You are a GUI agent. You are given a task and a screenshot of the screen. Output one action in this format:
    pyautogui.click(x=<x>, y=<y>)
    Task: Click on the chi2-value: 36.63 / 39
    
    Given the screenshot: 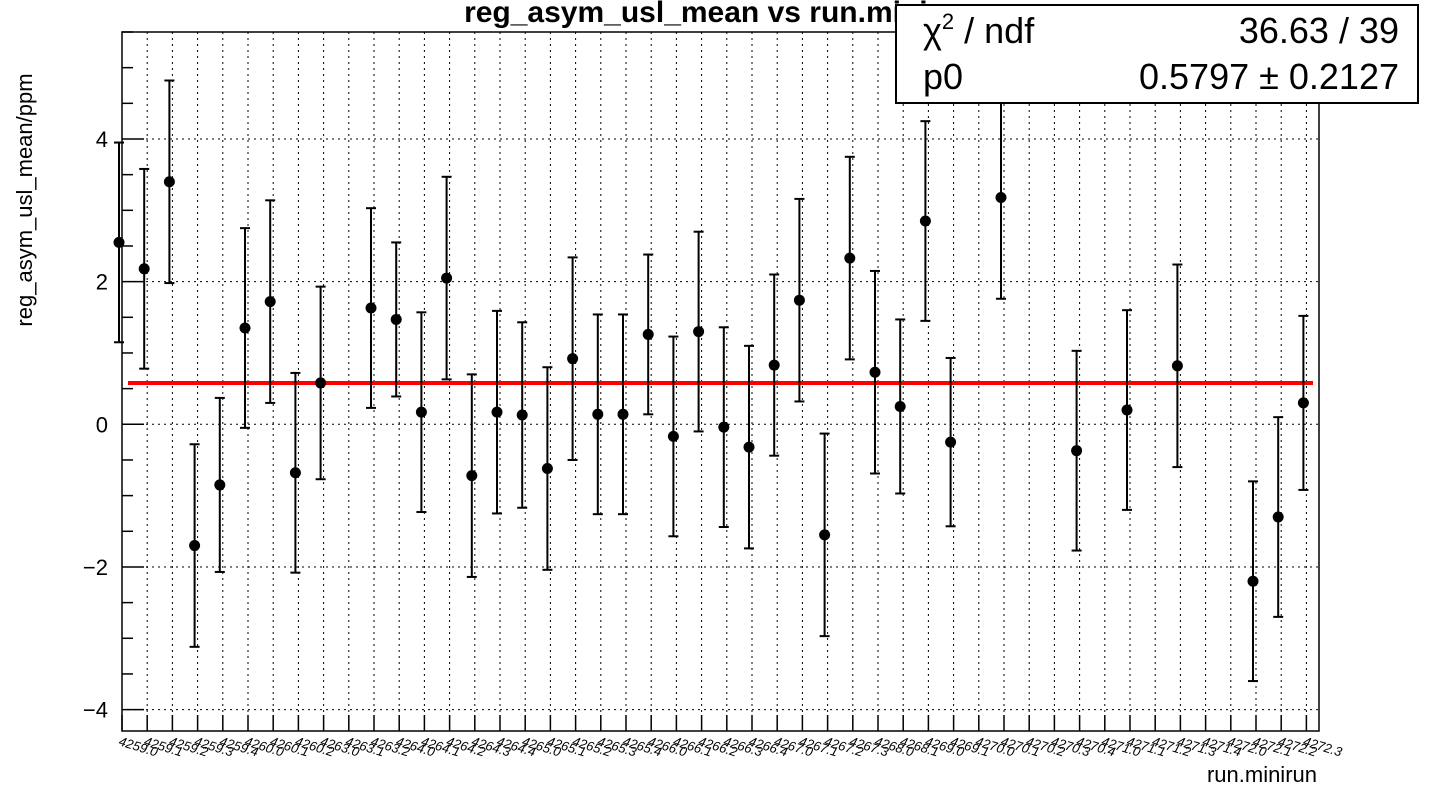 What is the action you would take?
    pyautogui.click(x=1318, y=30)
    